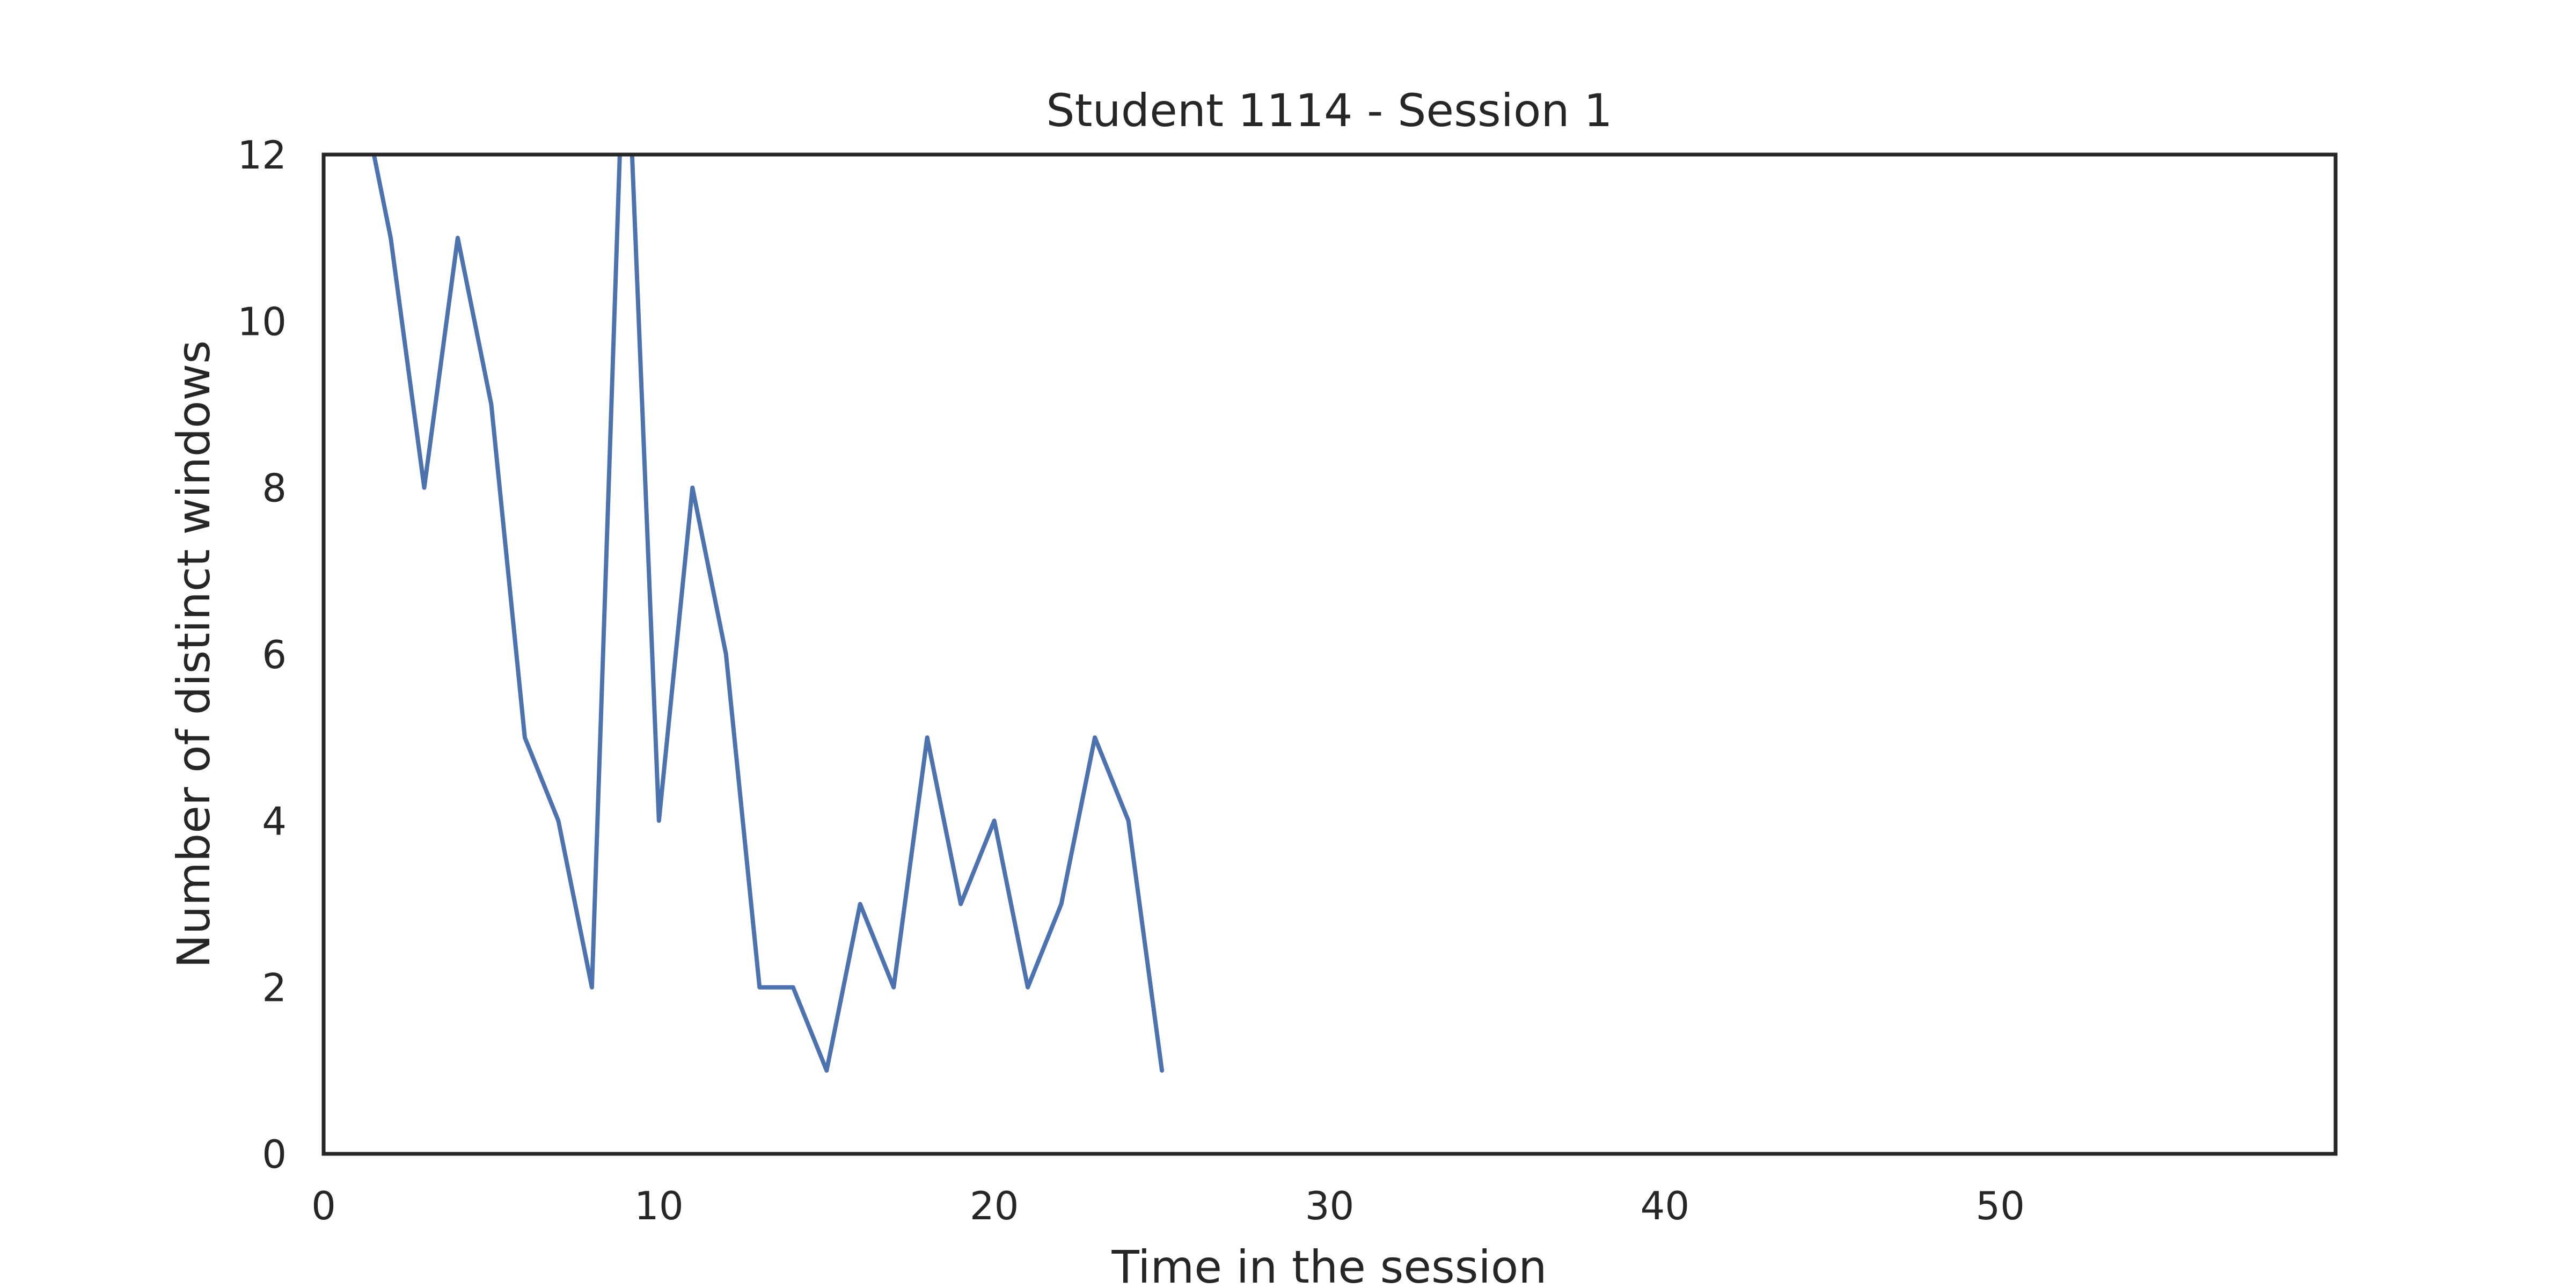 This screenshot has width=2576, height=1288. What do you see at coordinates (193, 654) in the screenshot?
I see `y-axis-label: Number of distinct windows` at bounding box center [193, 654].